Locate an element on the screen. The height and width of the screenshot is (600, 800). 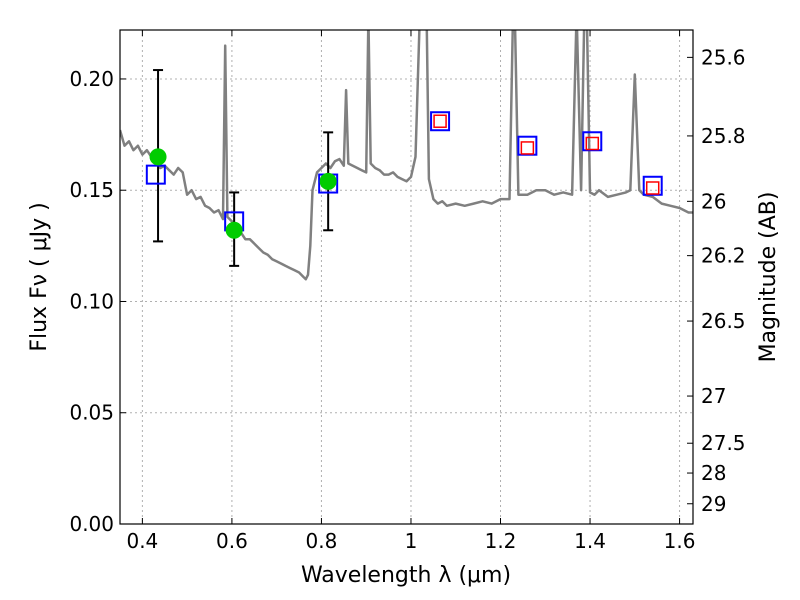
x-tick-label: 1 is located at coordinates (411, 541).